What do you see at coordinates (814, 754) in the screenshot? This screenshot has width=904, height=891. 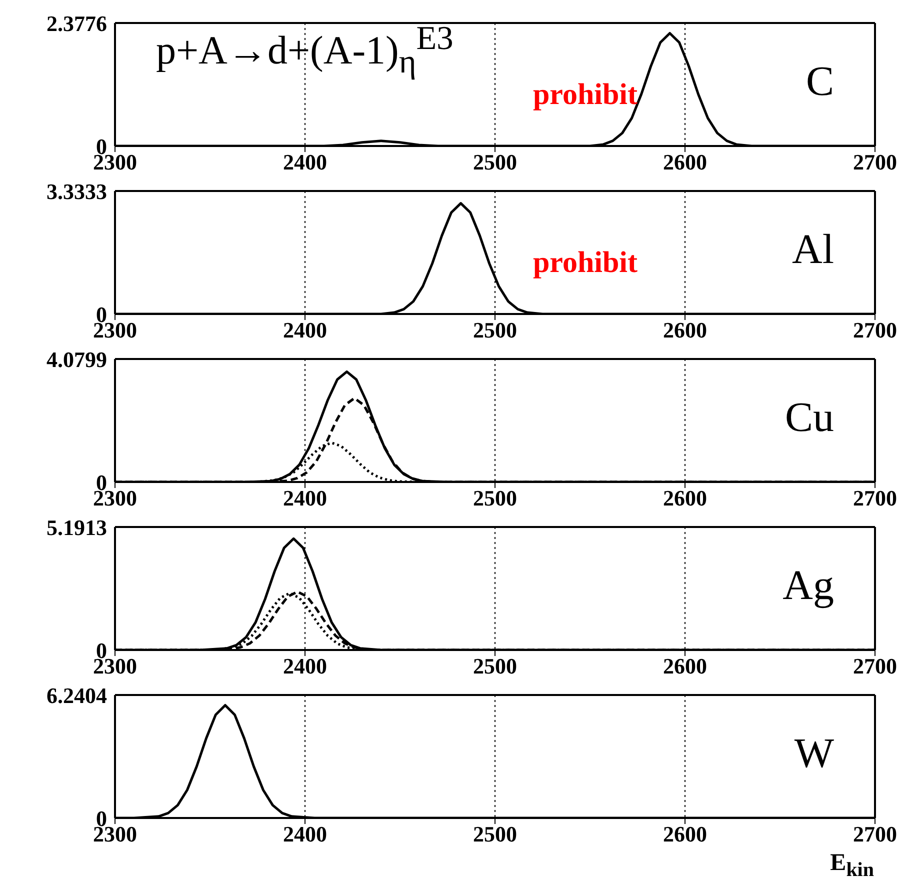 I see `text: W` at bounding box center [814, 754].